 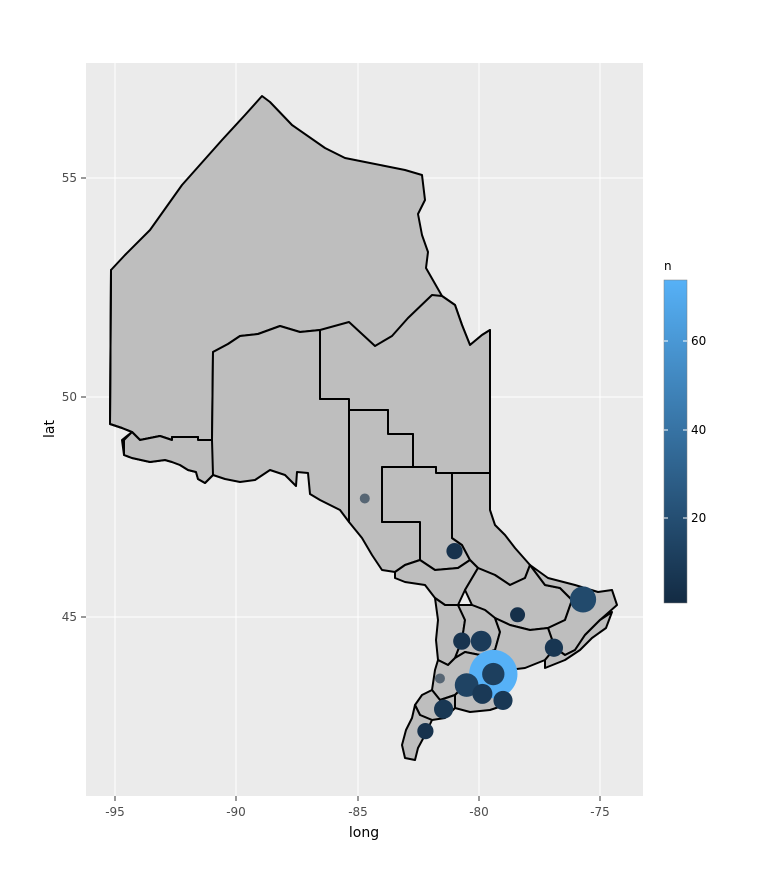 What do you see at coordinates (69, 617) in the screenshot?
I see `y-tick-label-45: 45` at bounding box center [69, 617].